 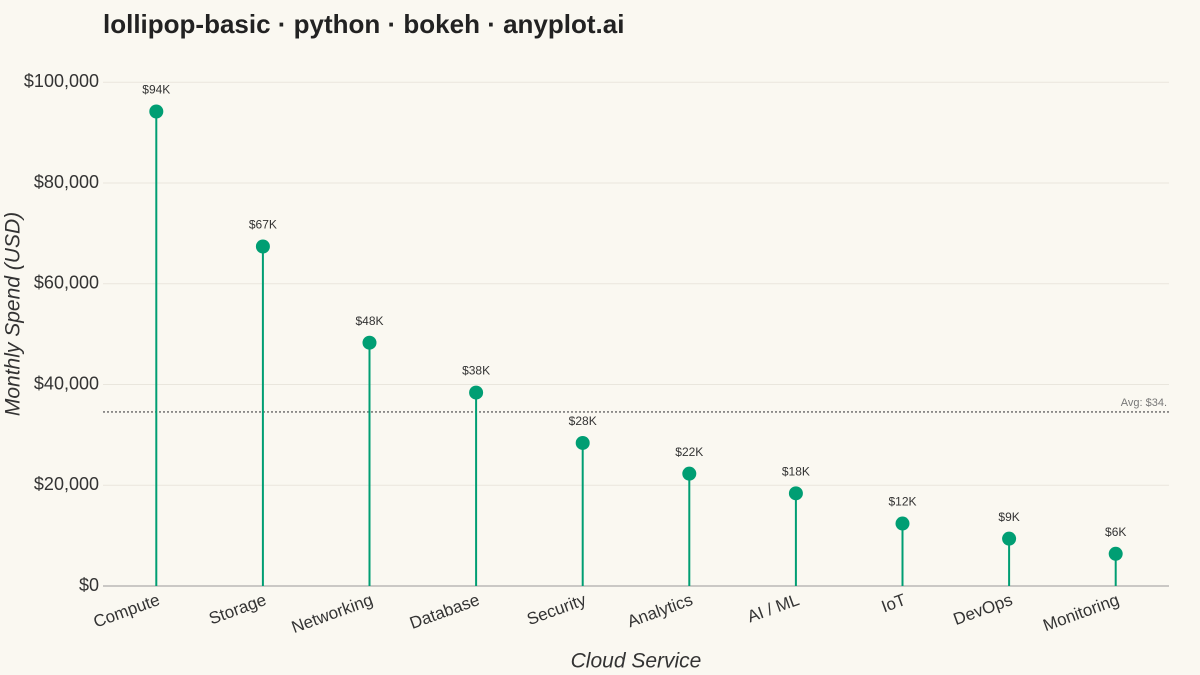 What do you see at coordinates (1115, 532) in the screenshot?
I see `data-label: $6K` at bounding box center [1115, 532].